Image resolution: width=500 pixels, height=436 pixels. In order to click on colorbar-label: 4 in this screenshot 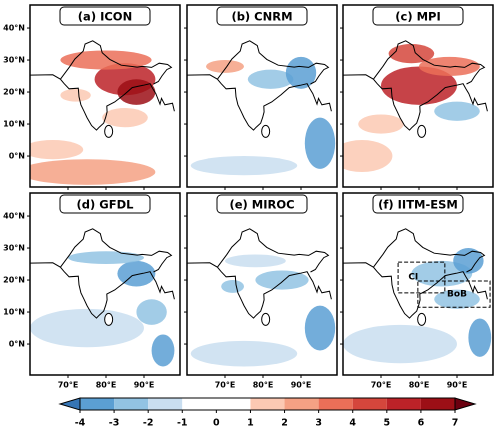, I will do `click(352, 423)`.